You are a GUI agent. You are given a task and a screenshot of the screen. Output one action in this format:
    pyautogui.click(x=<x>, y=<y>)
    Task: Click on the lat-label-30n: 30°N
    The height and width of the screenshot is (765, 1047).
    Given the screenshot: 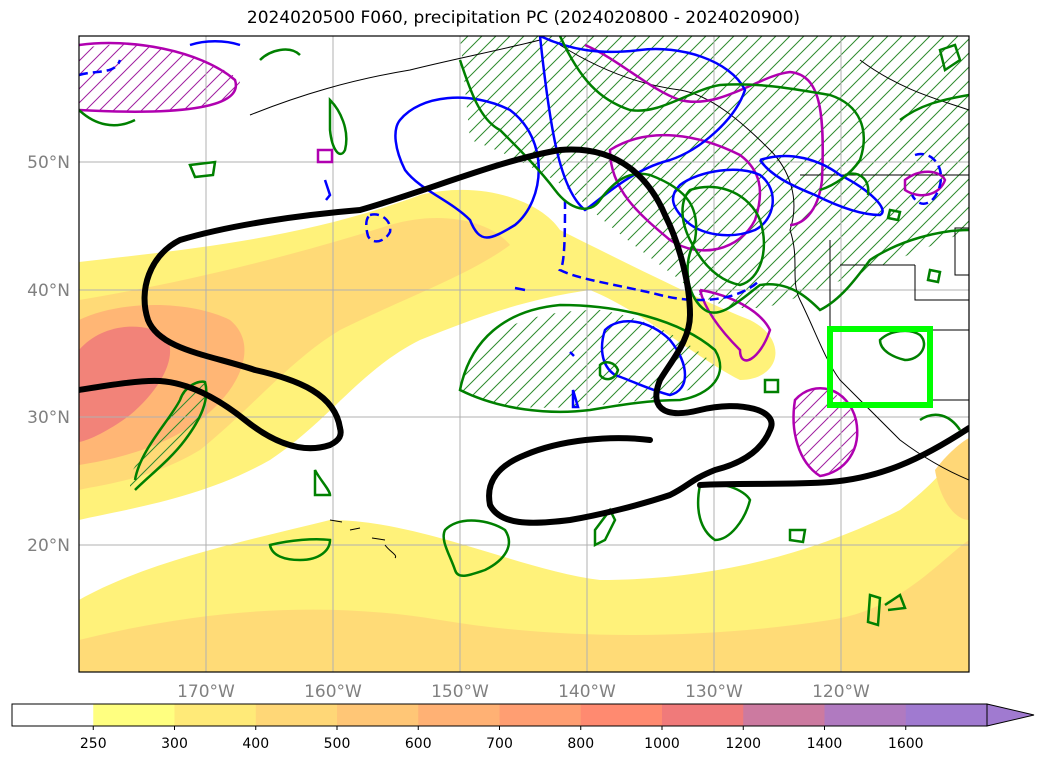 What is the action you would take?
    pyautogui.click(x=48, y=418)
    